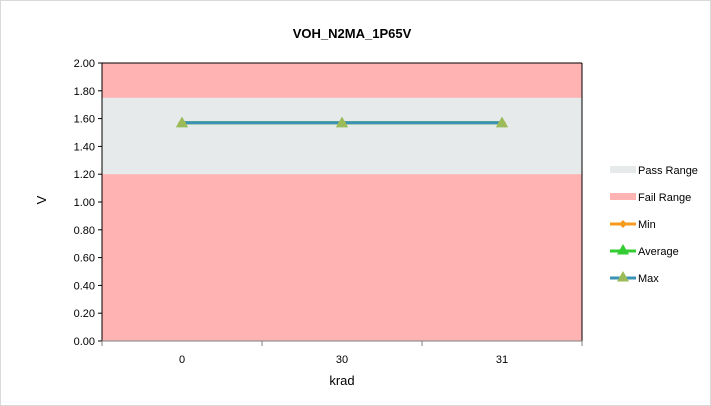 Image resolution: width=711 pixels, height=406 pixels. What do you see at coordinates (623, 196) in the screenshot?
I see `legend-swatch-fail-range` at bounding box center [623, 196].